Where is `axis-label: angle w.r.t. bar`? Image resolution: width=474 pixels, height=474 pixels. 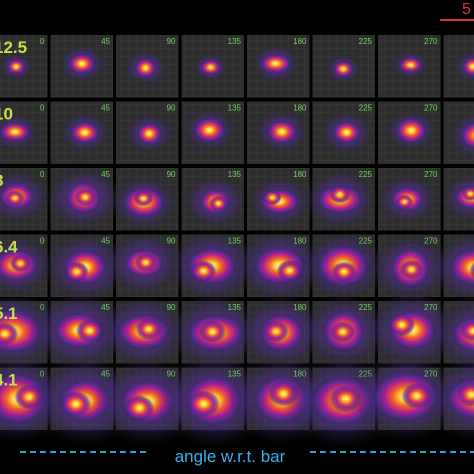 axis-label: angle w.r.t. bar is located at coordinates (230, 456).